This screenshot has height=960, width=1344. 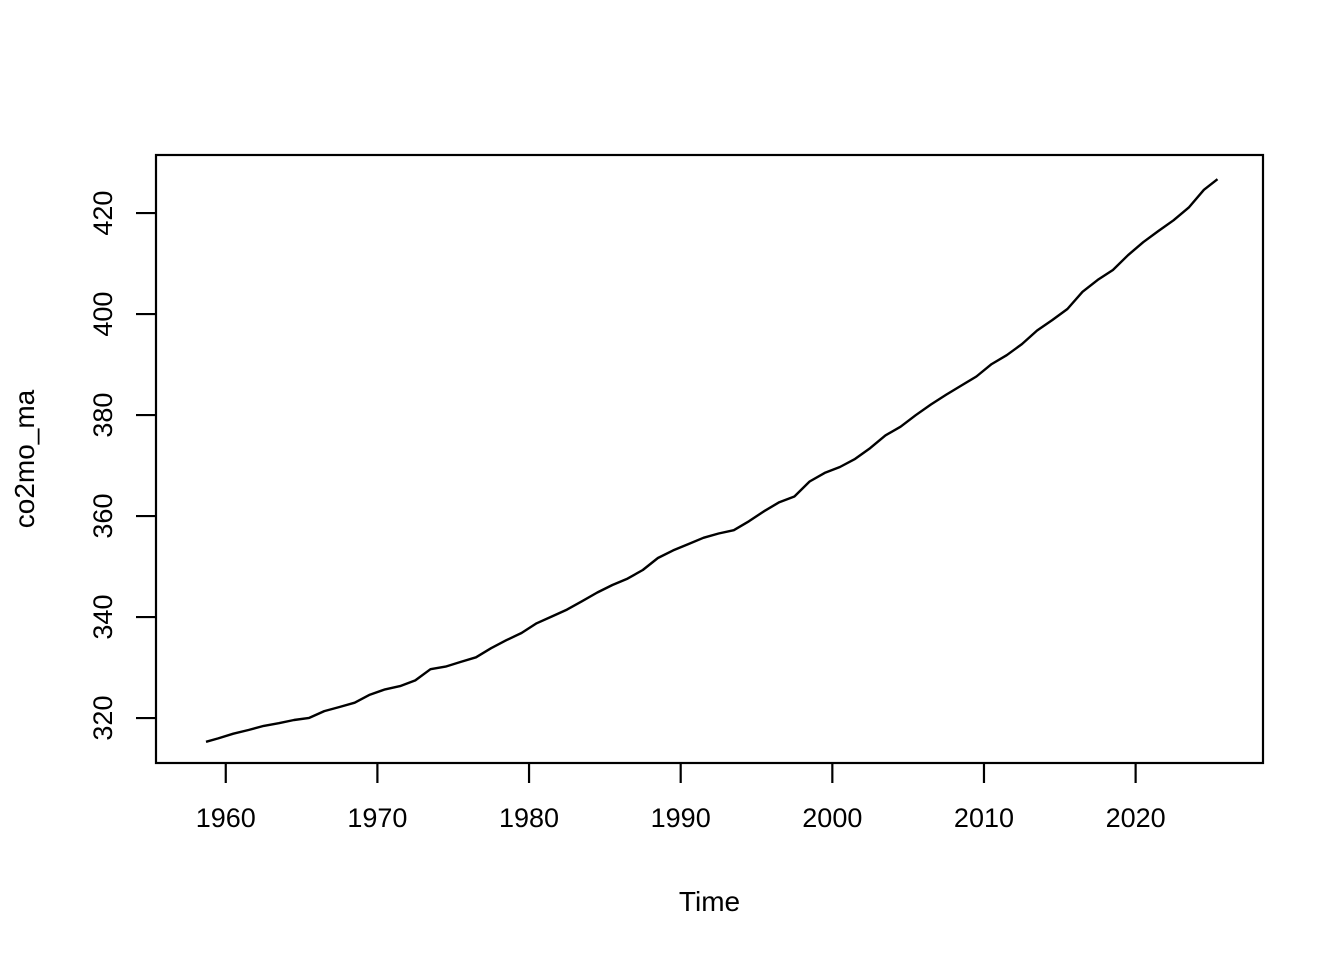 I want to click on y-tick-label: 420, so click(x=103, y=213).